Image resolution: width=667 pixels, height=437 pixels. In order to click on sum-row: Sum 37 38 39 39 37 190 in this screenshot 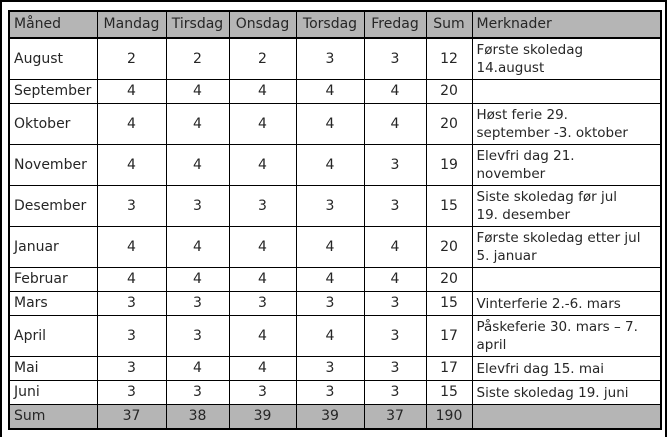, I will do `click(335, 417)`.